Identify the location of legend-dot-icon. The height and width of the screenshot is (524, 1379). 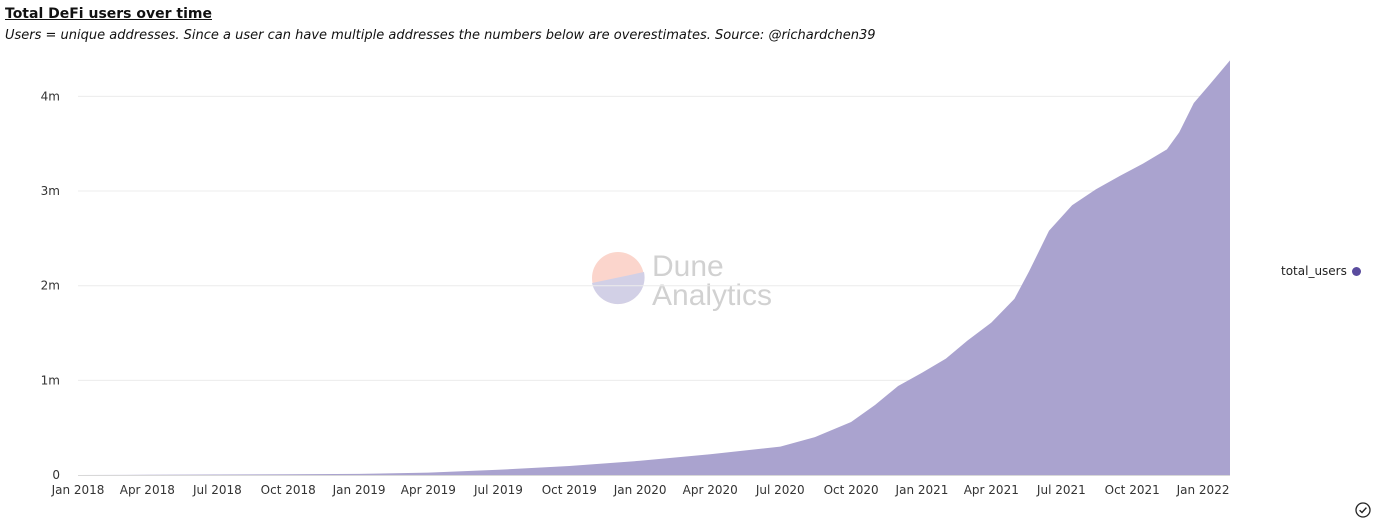
(1356, 271).